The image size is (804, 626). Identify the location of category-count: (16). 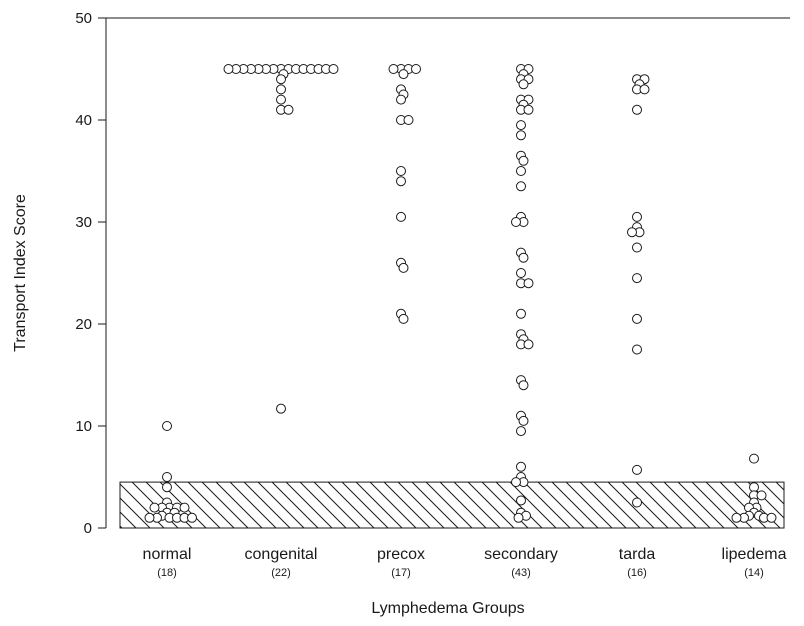
(637, 573).